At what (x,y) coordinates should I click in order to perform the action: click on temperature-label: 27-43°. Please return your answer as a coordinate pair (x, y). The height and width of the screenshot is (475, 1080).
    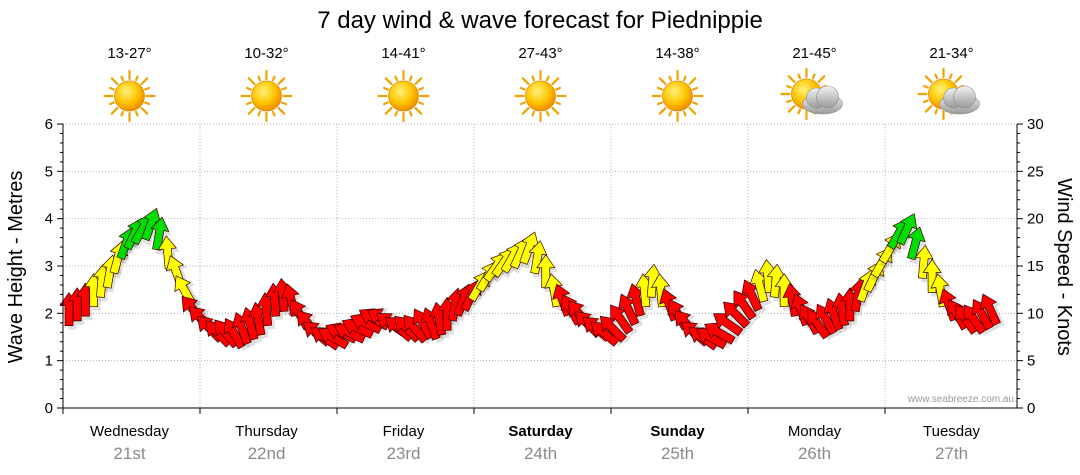
    Looking at the image, I should click on (540, 53).